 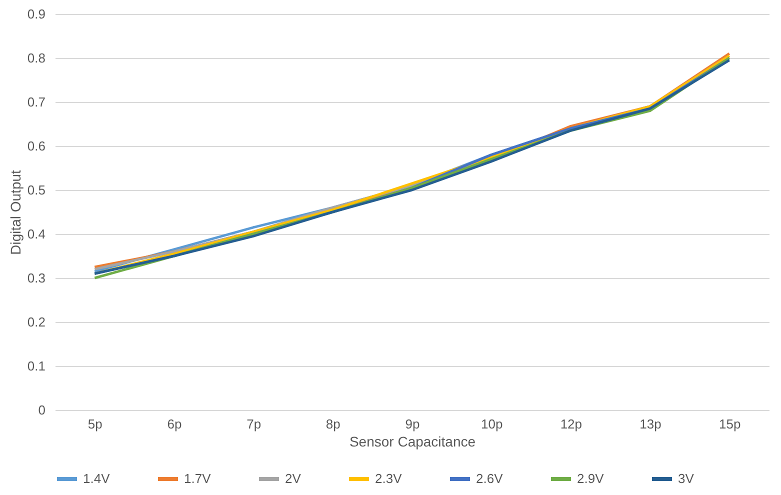 I want to click on x-tick-label: 12p, so click(x=571, y=424).